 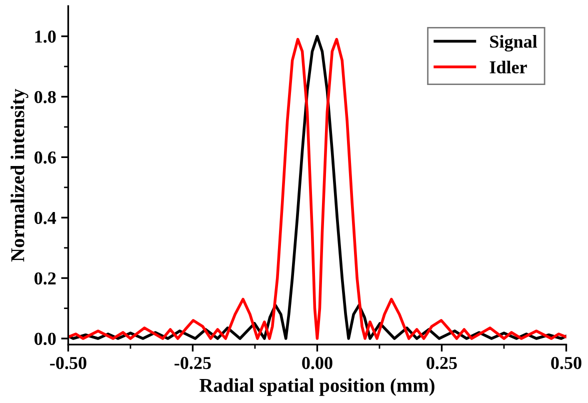 I want to click on x-tick-label: -0.50, so click(x=68, y=363).